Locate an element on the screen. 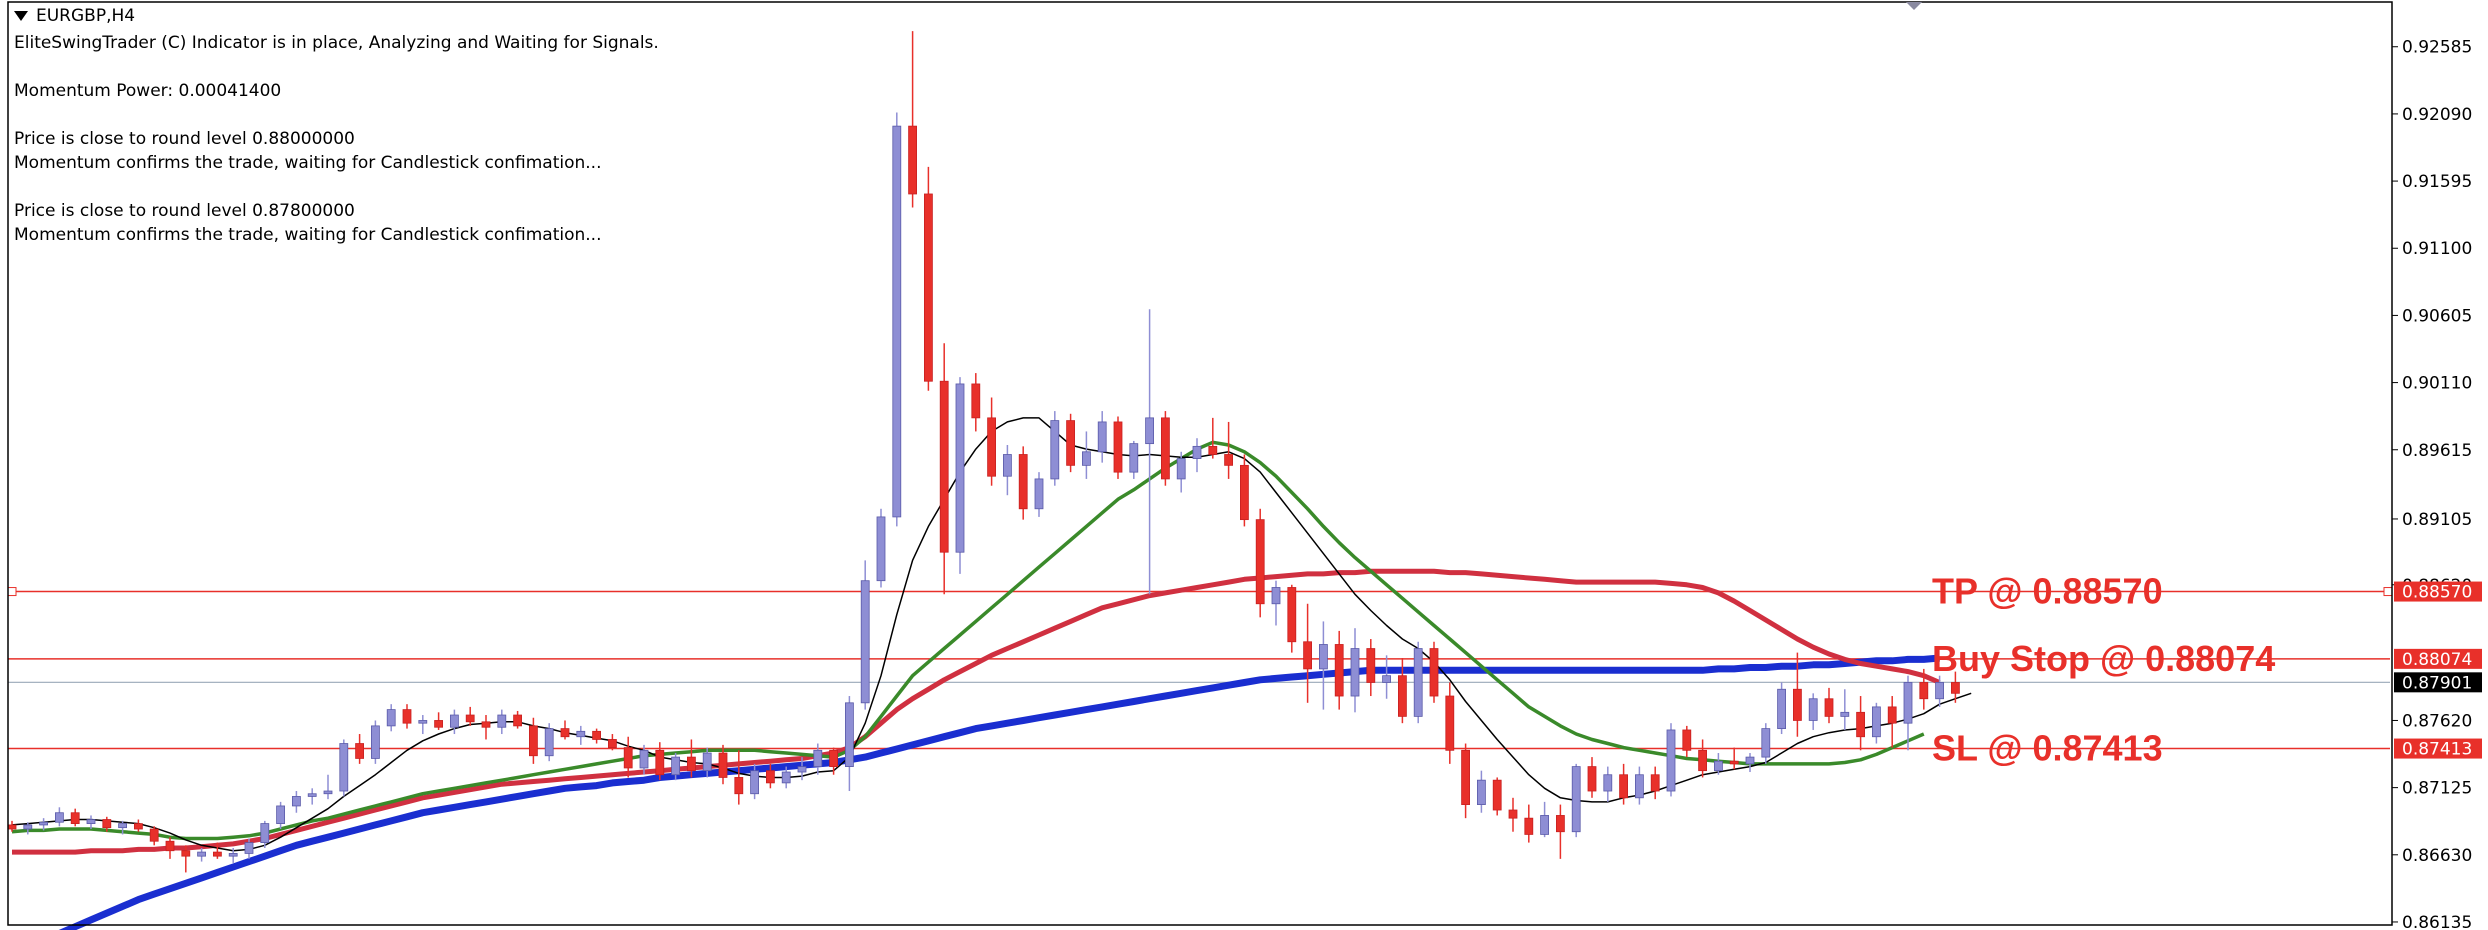  tp-handle-left is located at coordinates (12, 592).